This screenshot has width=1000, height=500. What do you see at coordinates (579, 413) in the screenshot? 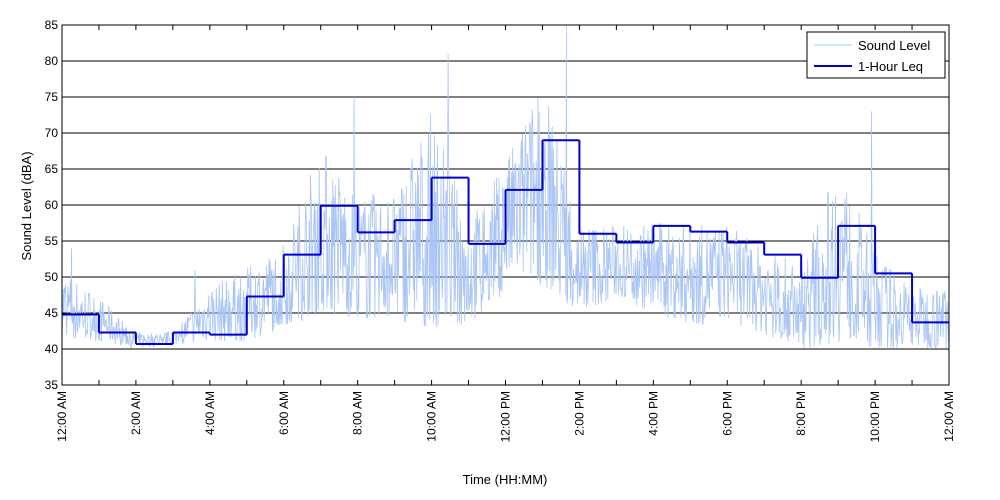
I see `x-tick-label: 2:00 PM` at bounding box center [579, 413].